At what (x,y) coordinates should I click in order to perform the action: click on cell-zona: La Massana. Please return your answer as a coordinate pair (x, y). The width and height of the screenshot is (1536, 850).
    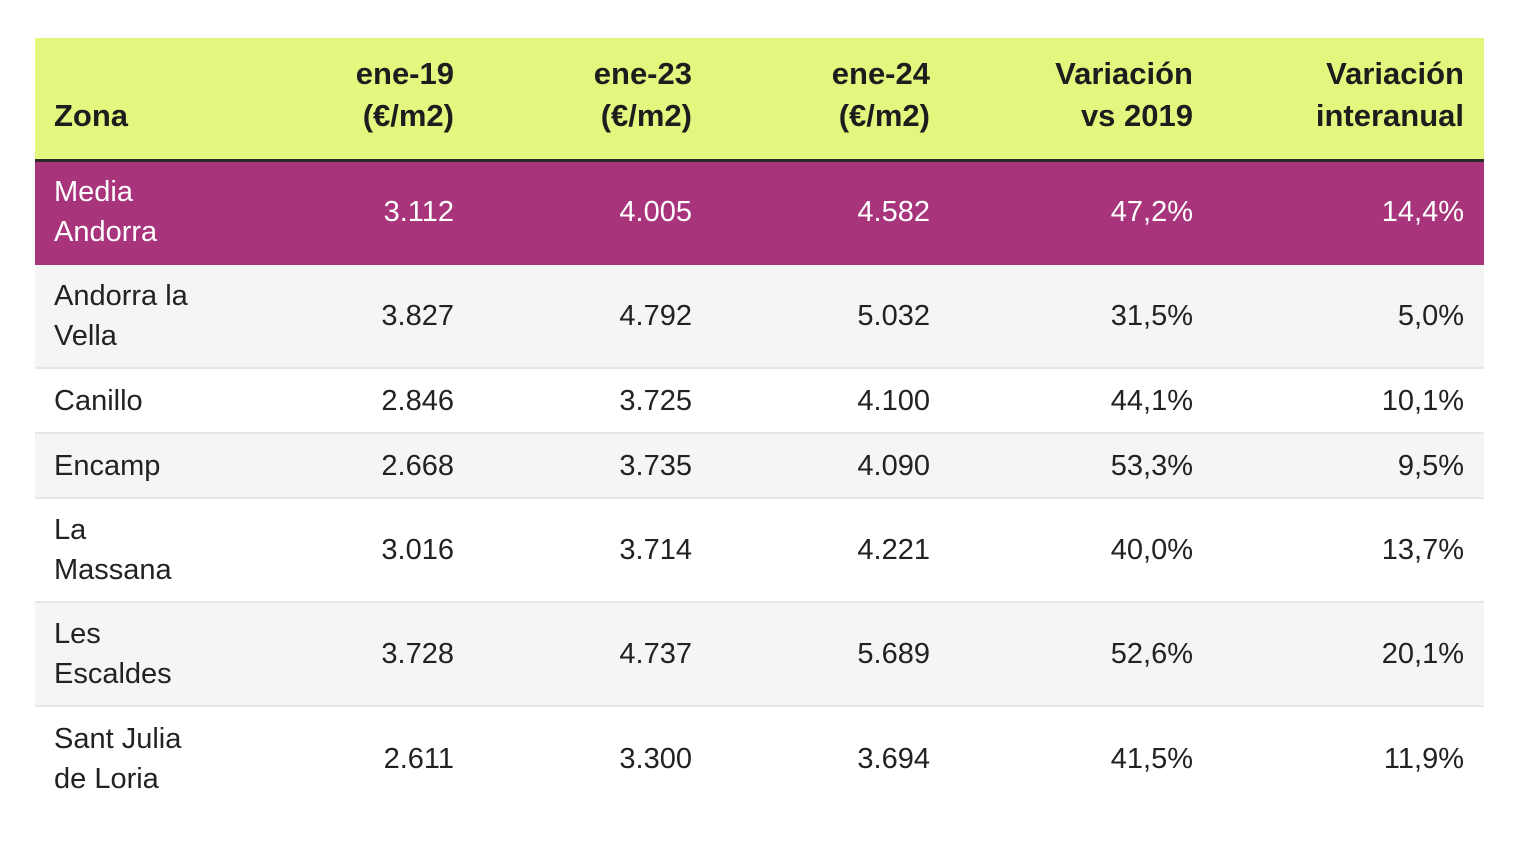
    Looking at the image, I should click on (145, 550).